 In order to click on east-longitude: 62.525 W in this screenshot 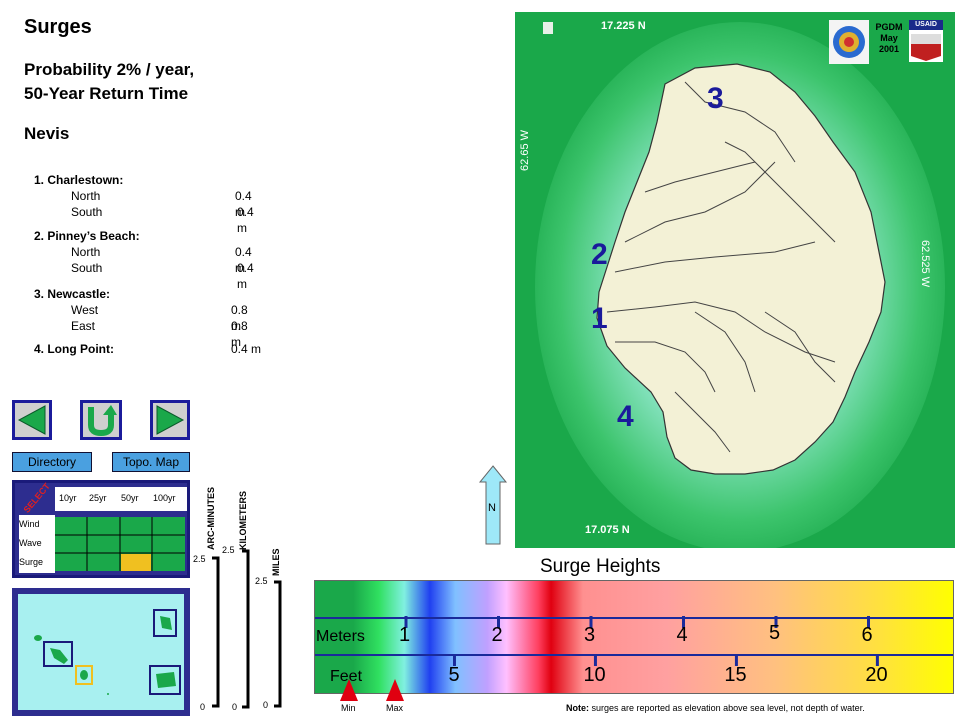, I will do `click(925, 264)`.